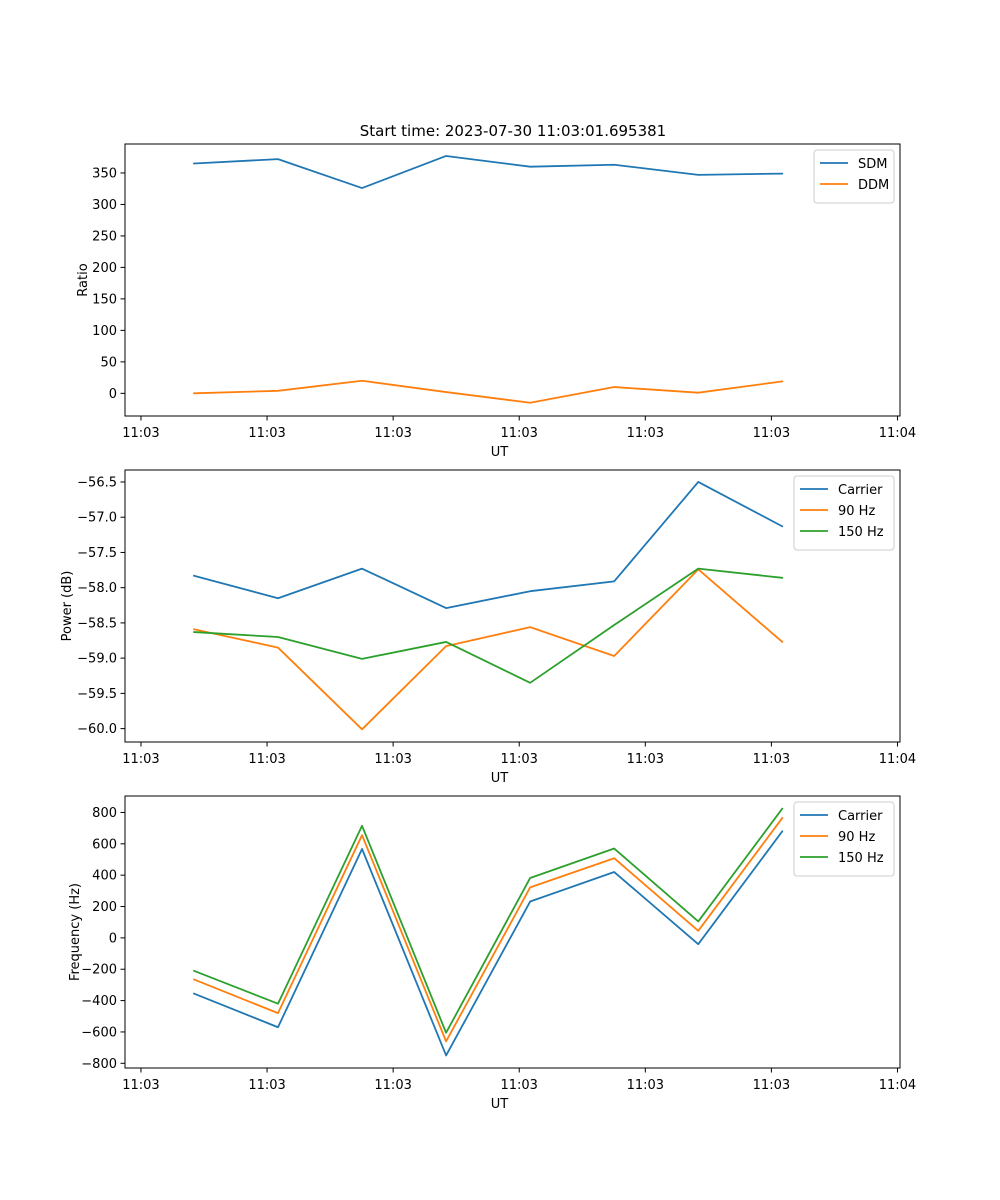 The image size is (1000, 1200). Describe the element at coordinates (897, 1085) in the screenshot. I see `frequency-hz-x-tick-label: 11:04` at that location.